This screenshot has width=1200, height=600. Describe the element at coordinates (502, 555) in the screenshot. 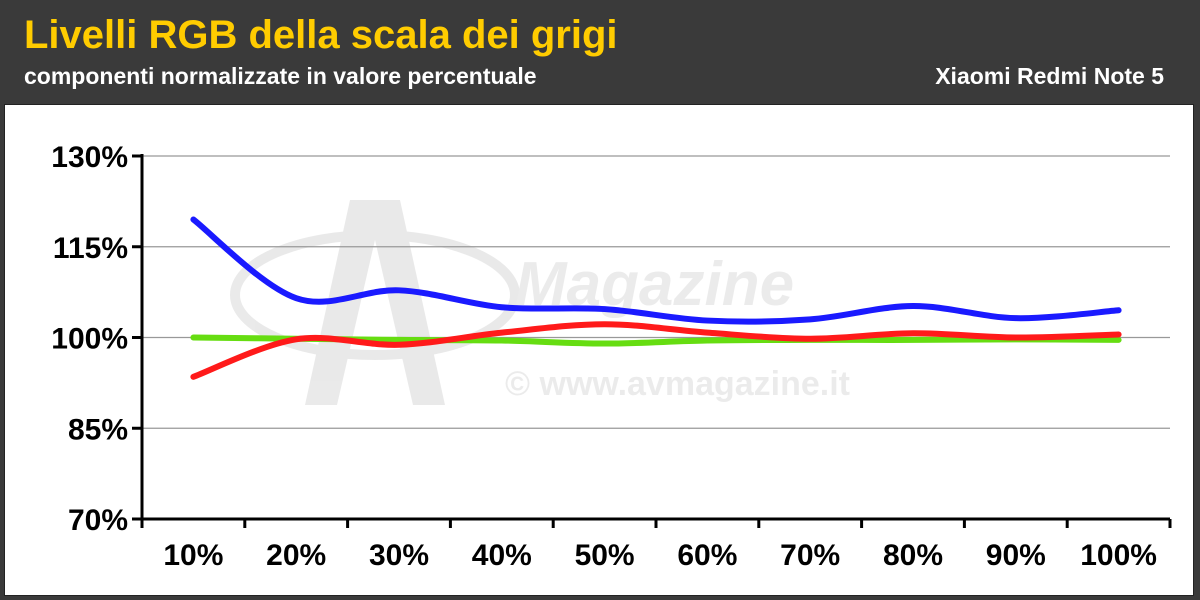

I see `x-tick-label: 40%` at that location.